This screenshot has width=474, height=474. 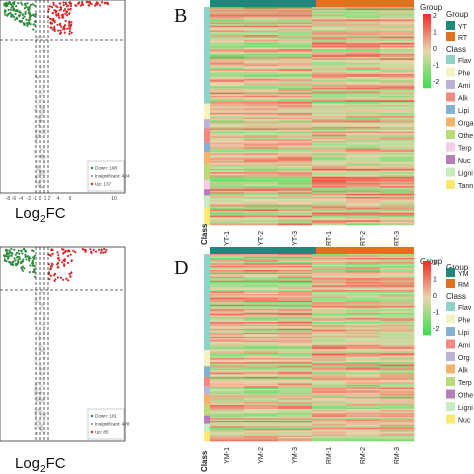 I want to click on panel-a-x-label-tail: FC, so click(x=56, y=213).